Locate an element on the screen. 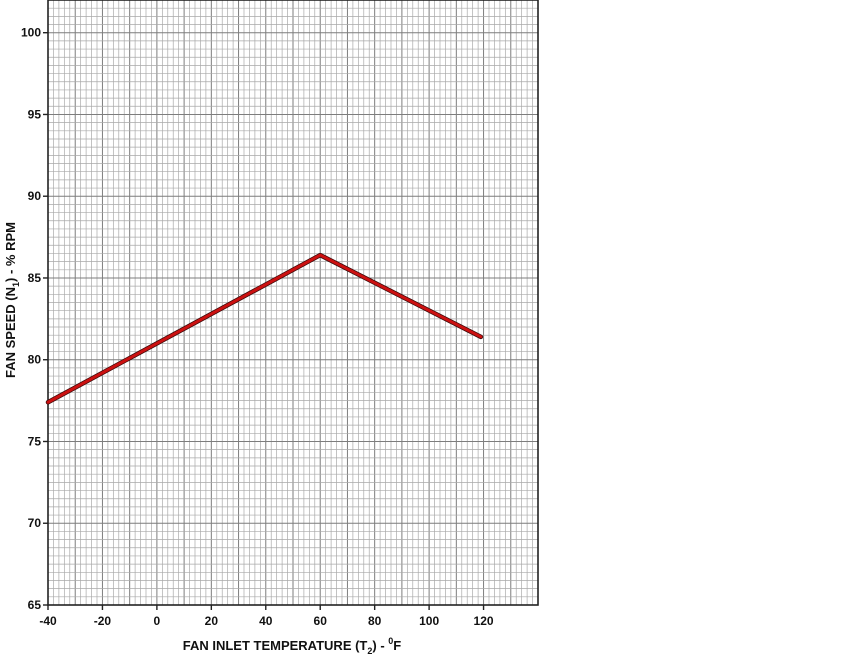  x-tick-label: 120 is located at coordinates (484, 621).